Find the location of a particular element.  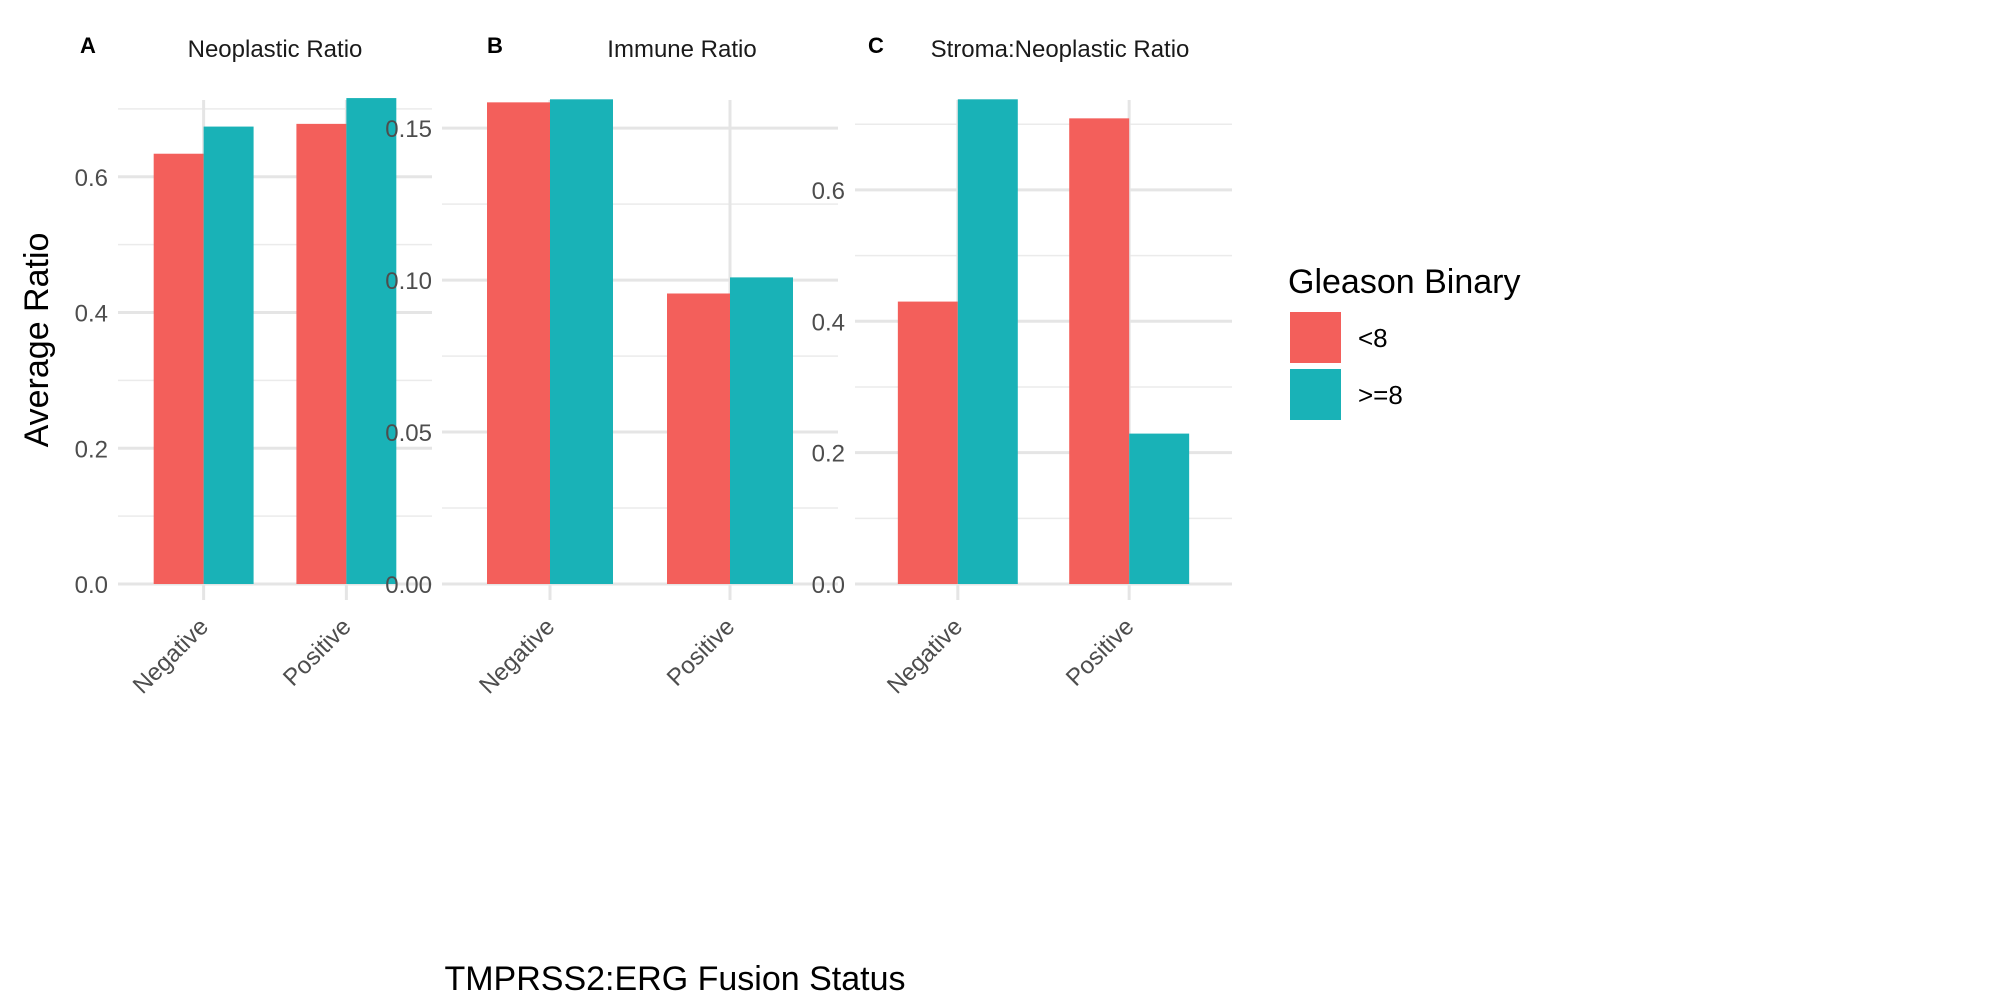

panel-tag: B is located at coordinates (495, 45).